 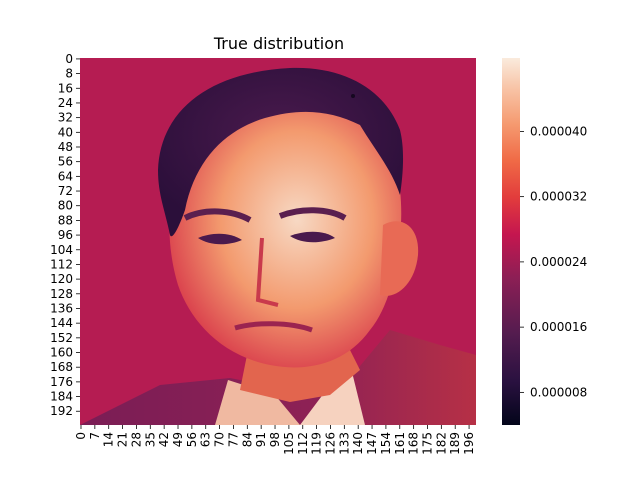 I want to click on y-tick-label: 40, so click(x=65, y=132).